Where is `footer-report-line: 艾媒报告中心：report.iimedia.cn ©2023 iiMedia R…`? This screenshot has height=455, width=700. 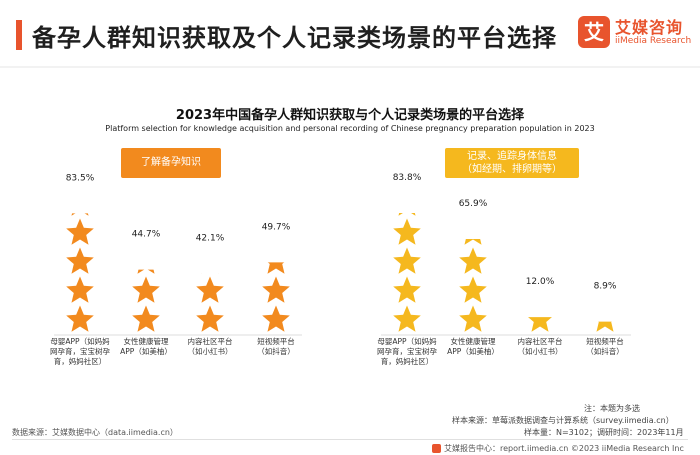 footer-report-line: 艾媒报告中心：report.iimedia.cn ©2023 iiMedia R… is located at coordinates (564, 448).